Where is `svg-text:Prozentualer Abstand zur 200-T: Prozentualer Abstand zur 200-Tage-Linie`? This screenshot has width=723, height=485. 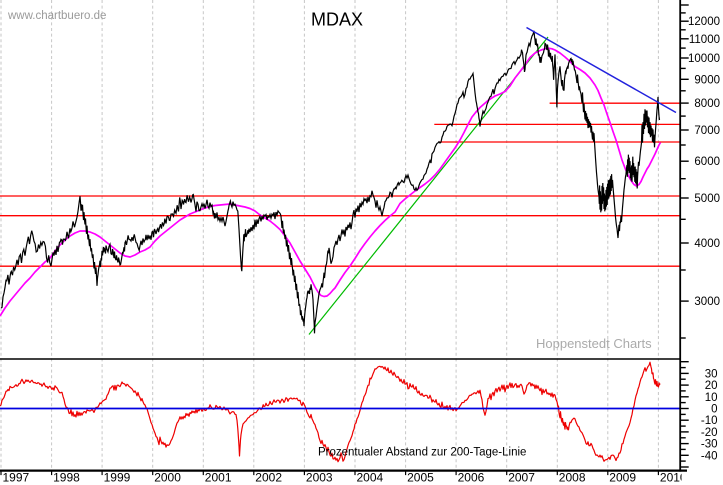 svg-text:Prozentualer Abstand zur 200-T: Prozentualer Abstand zur 200-Tage-Linie is located at coordinates (422, 453).